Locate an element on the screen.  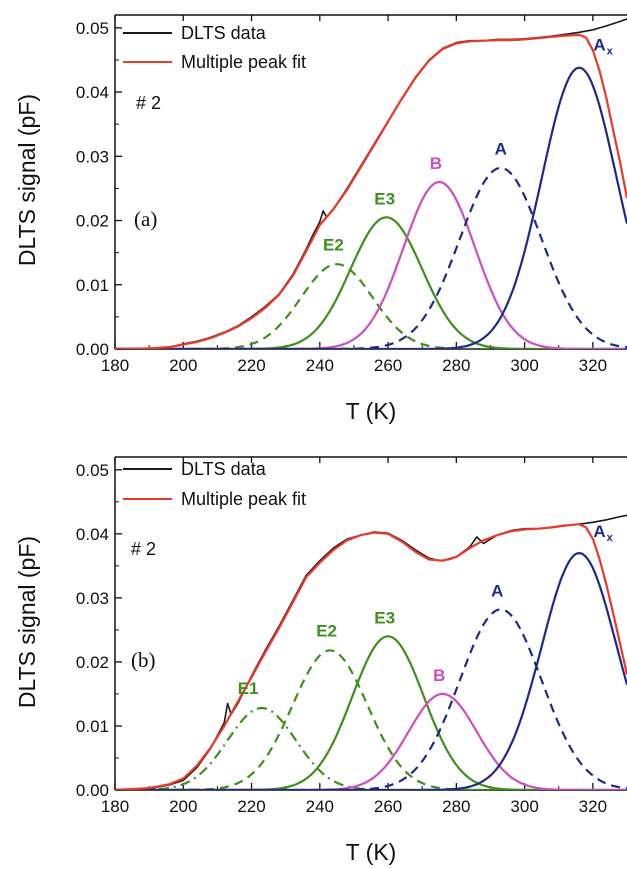
x-tick-label-b: 260 is located at coordinates (388, 806).